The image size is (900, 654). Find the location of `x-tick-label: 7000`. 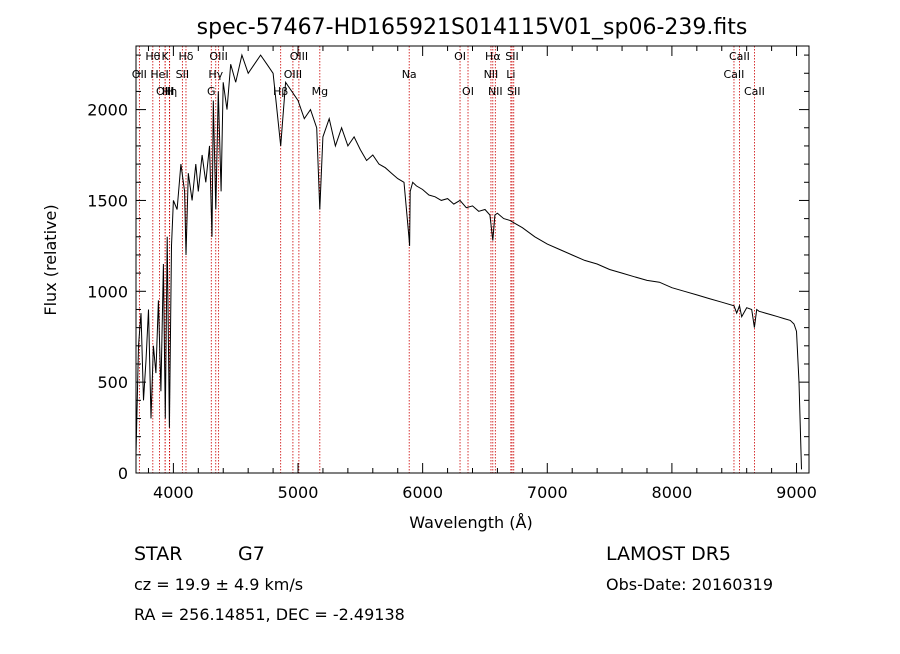

x-tick-label: 7000 is located at coordinates (547, 492).